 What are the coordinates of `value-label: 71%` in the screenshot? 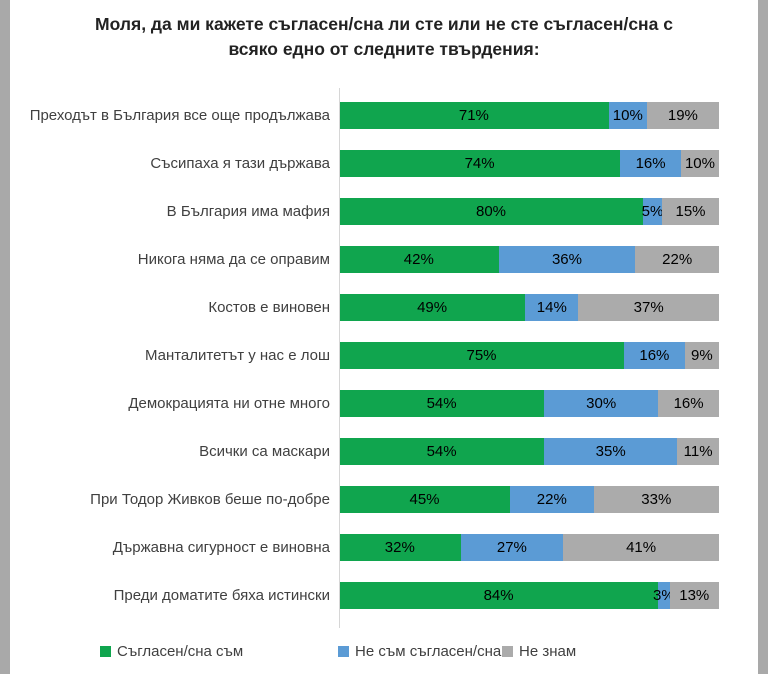 It's located at (473, 115).